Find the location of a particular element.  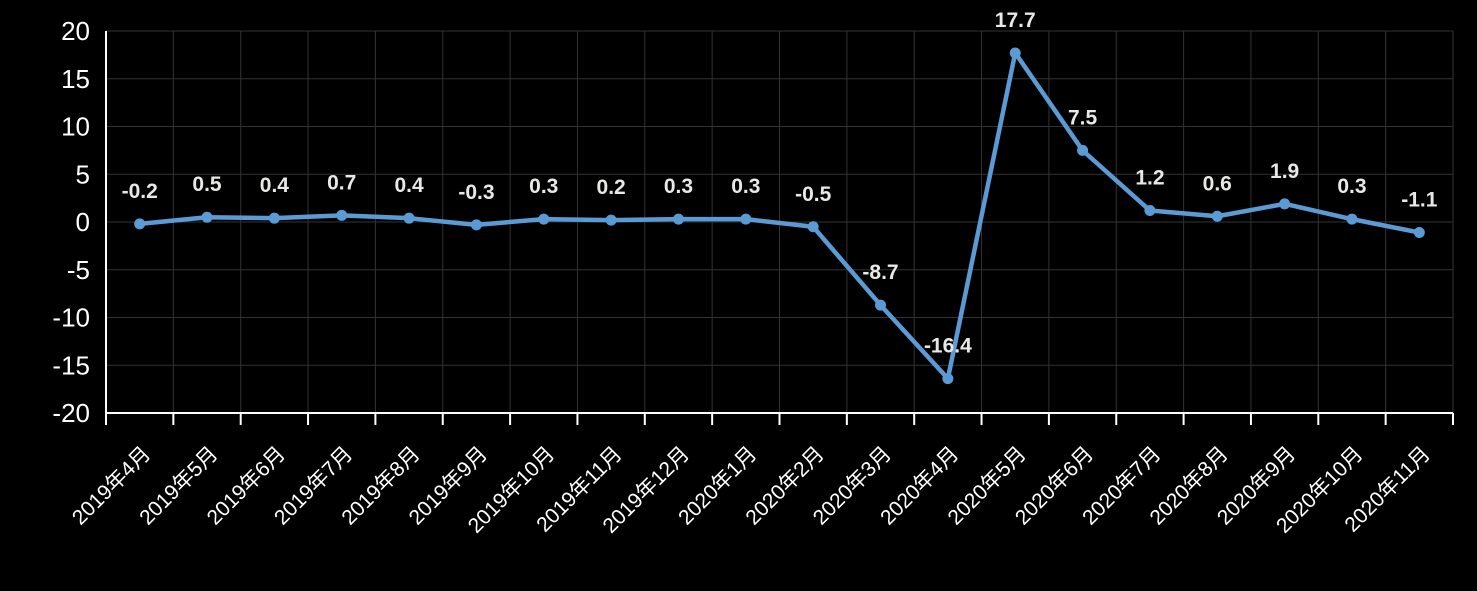

y-axis-tick-label: 10 is located at coordinates (75, 127).